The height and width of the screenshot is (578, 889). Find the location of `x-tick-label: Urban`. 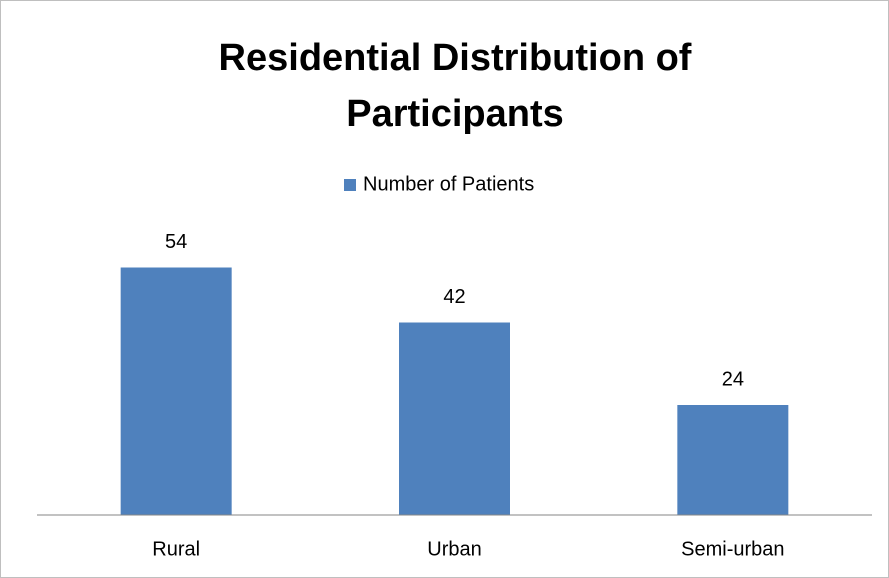

x-tick-label: Urban is located at coordinates (454, 549).